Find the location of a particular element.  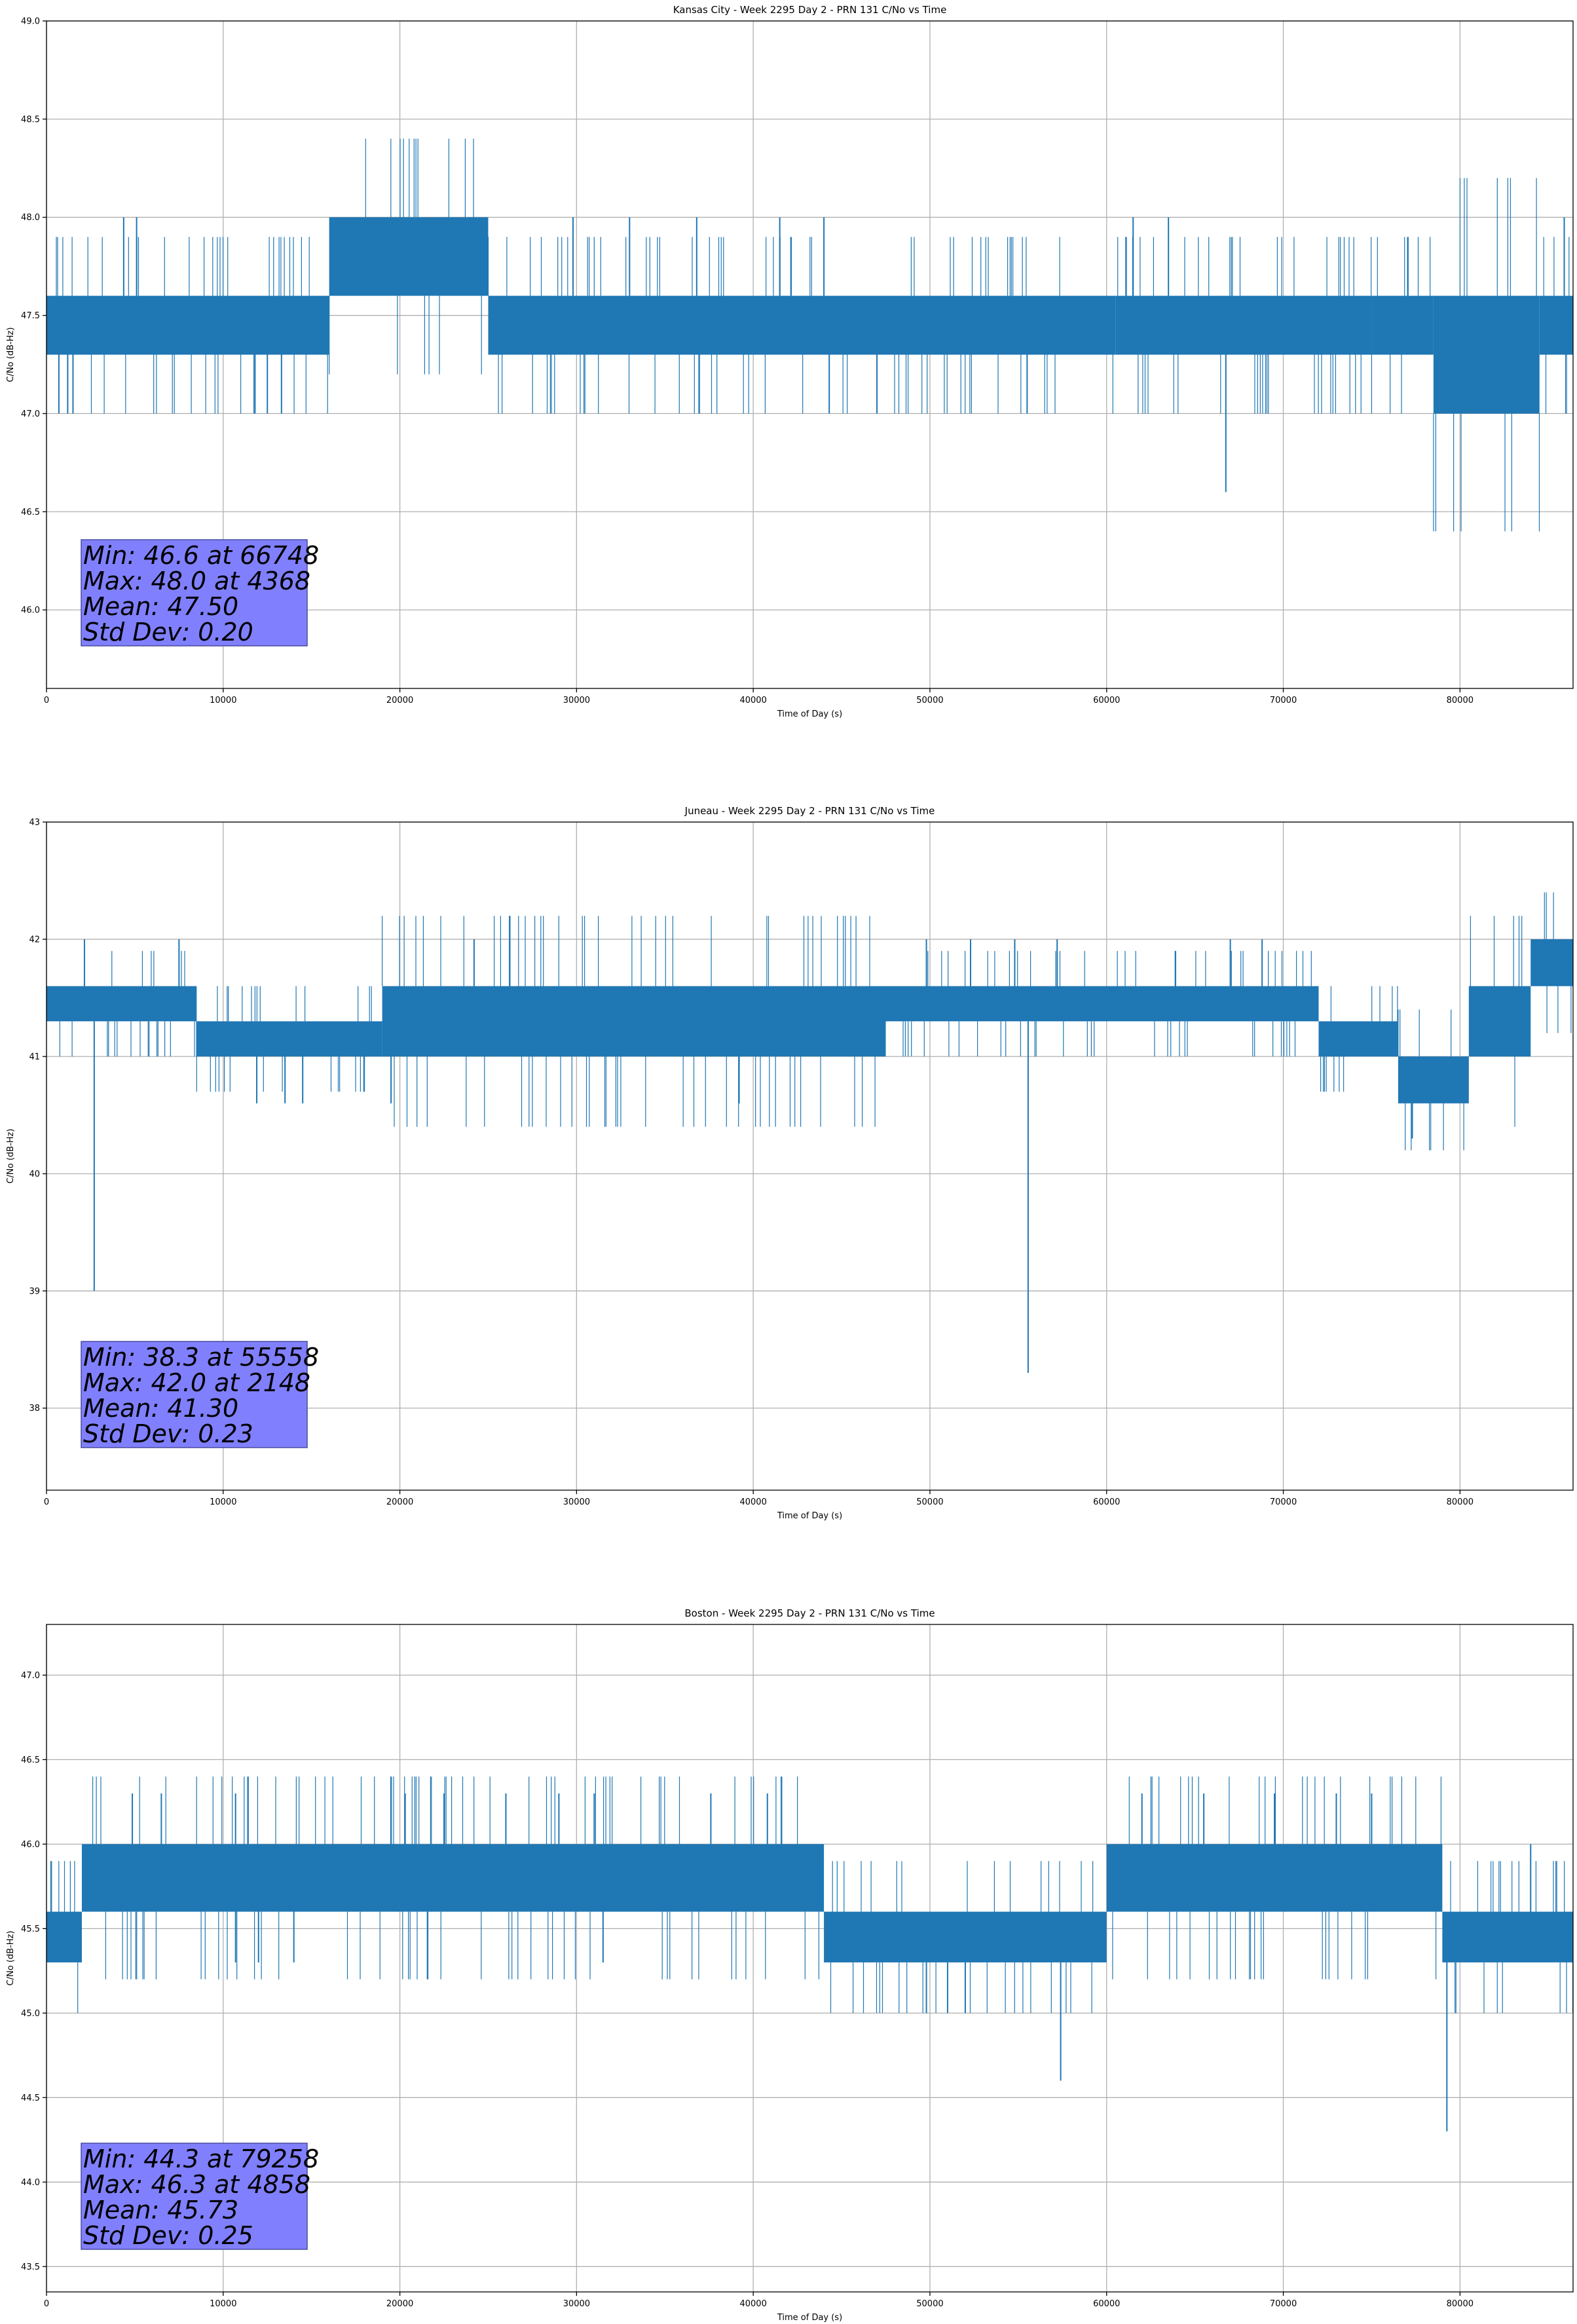

y-tick-label: 44.0 is located at coordinates (30, 2183).